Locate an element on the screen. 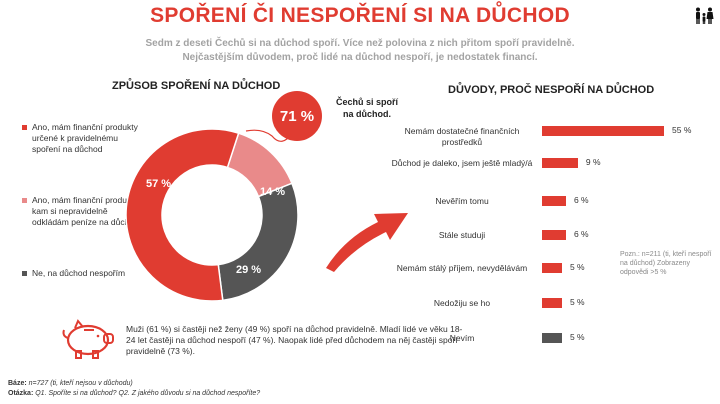 Image resolution: width=720 pixels, height=404 pixels. bar-category-label: Důchod je daleko, jsem ještě mladý/á is located at coordinates (462, 163).